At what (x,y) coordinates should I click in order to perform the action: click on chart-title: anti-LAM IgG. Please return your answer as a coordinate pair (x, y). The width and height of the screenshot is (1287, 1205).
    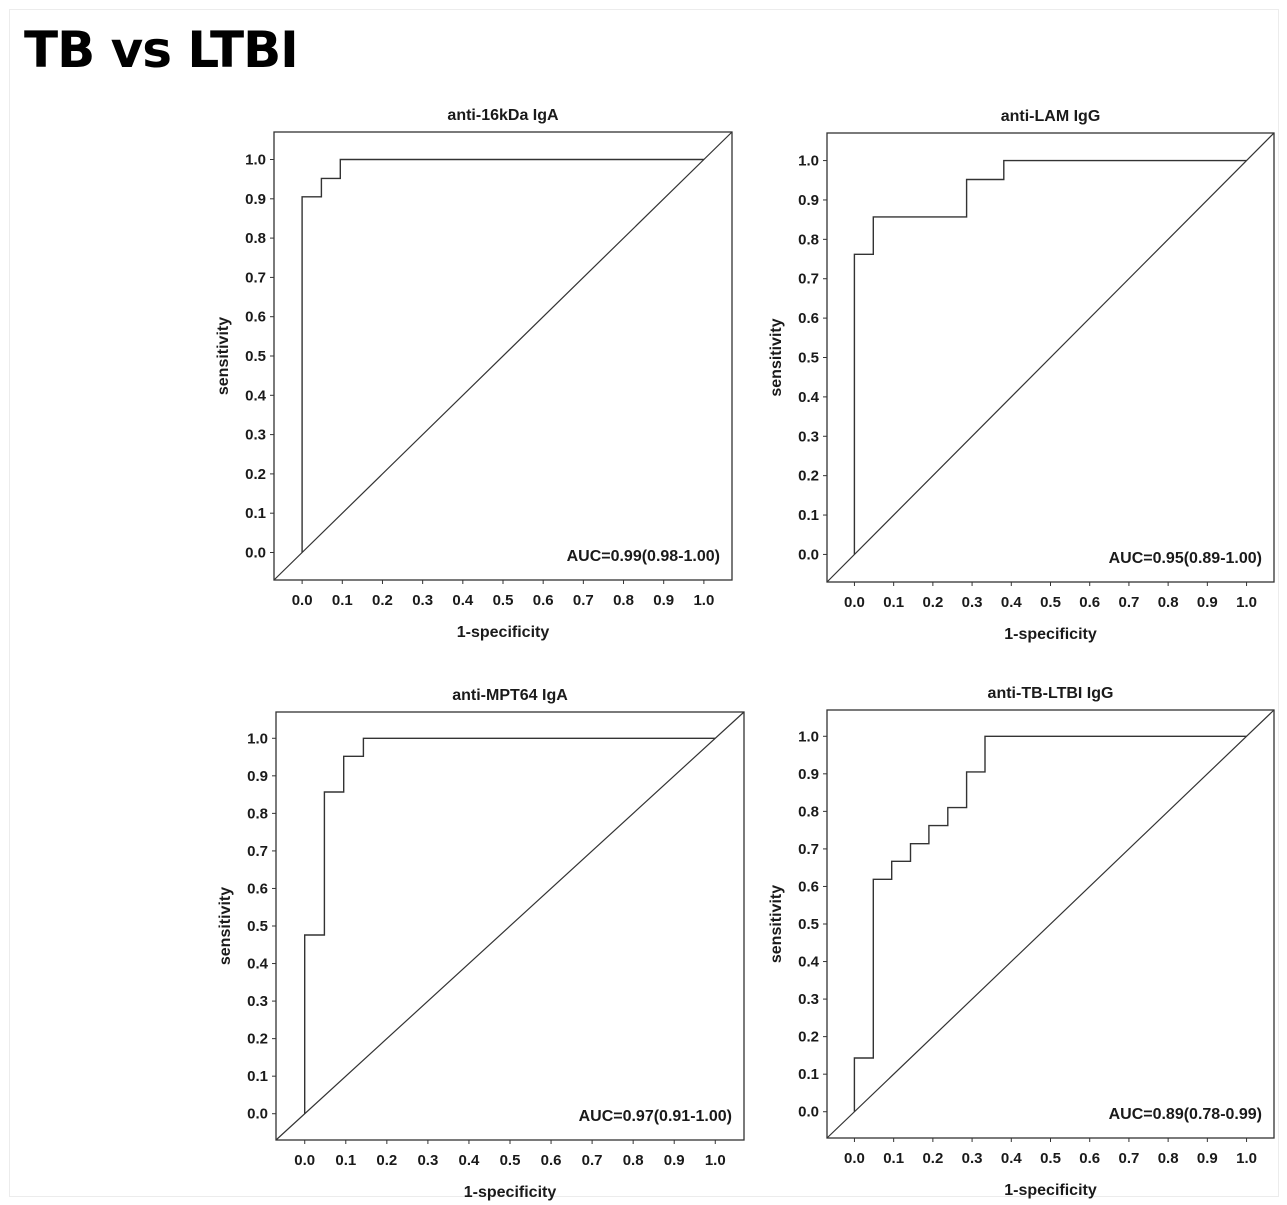
    Looking at the image, I should click on (1051, 116).